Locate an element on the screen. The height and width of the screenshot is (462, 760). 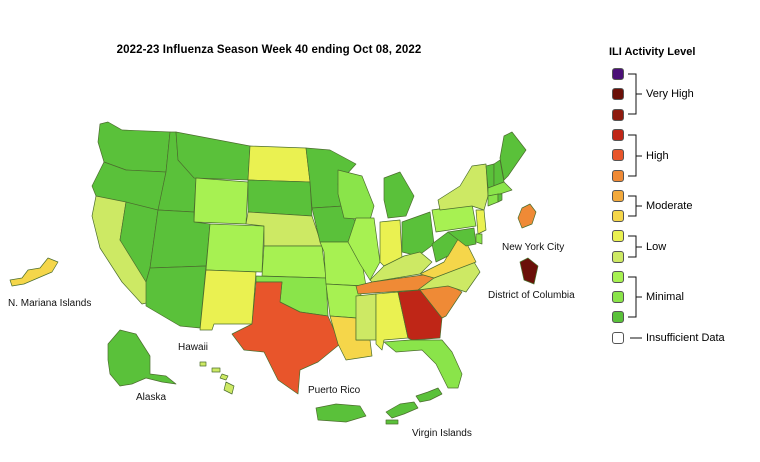
region-new-york-city is located at coordinates (527, 216).